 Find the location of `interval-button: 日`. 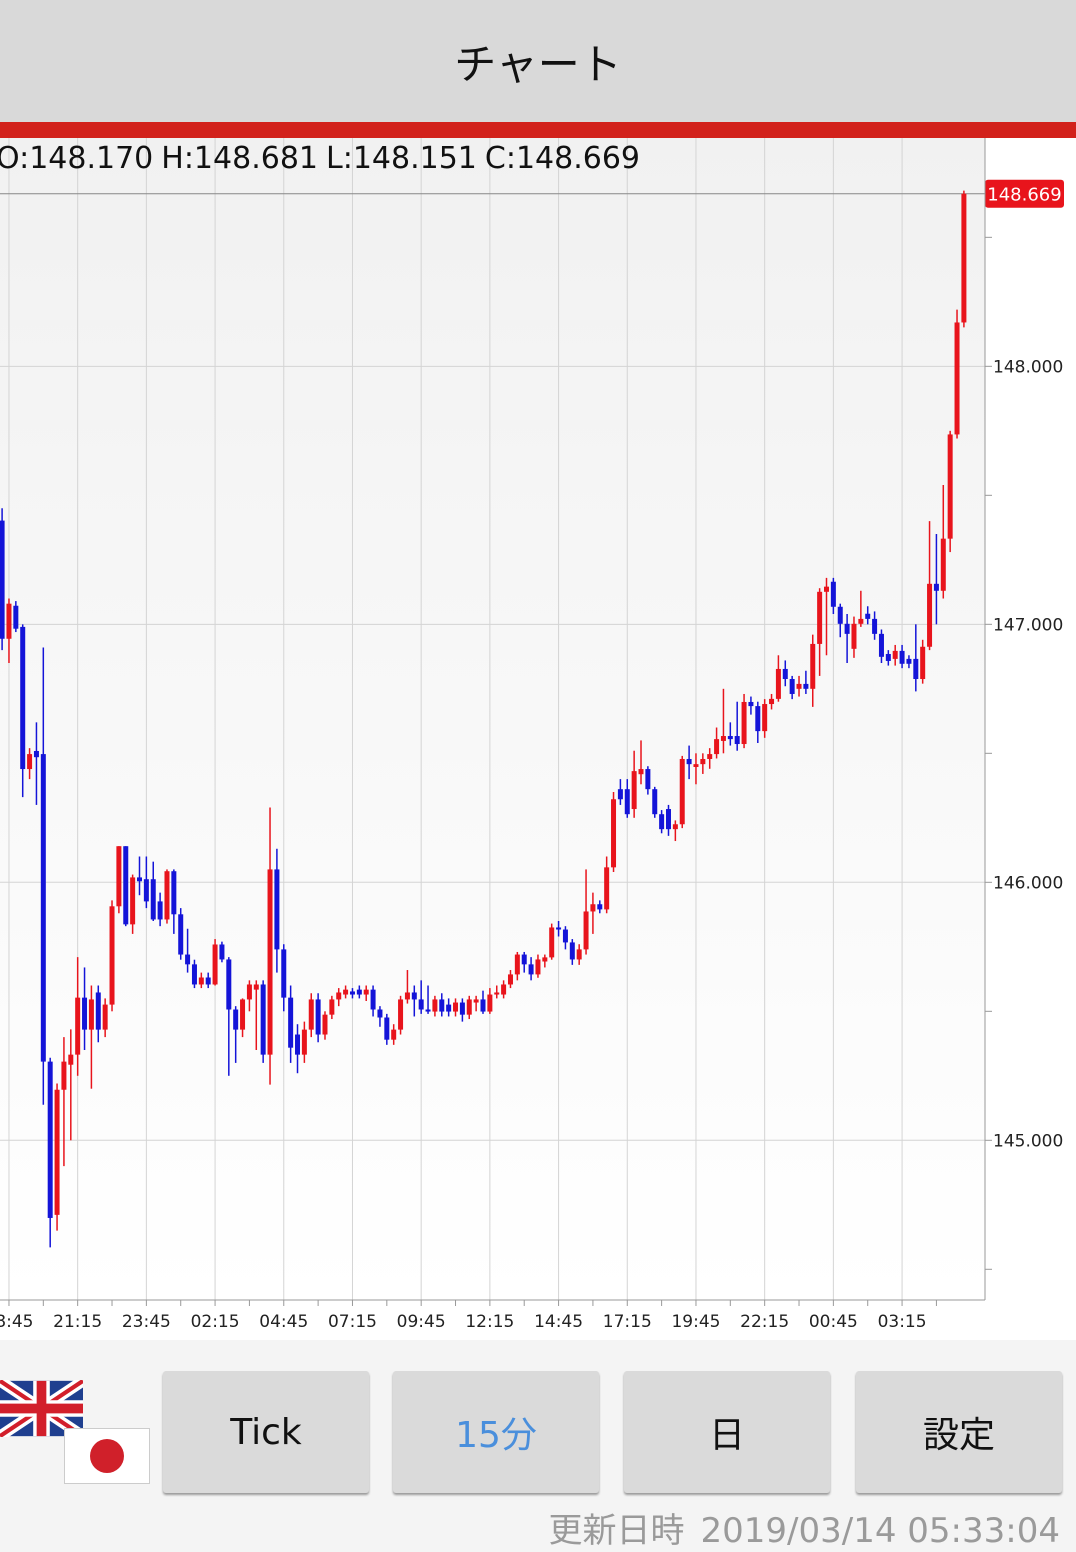

interval-button: 日 is located at coordinates (727, 1432).